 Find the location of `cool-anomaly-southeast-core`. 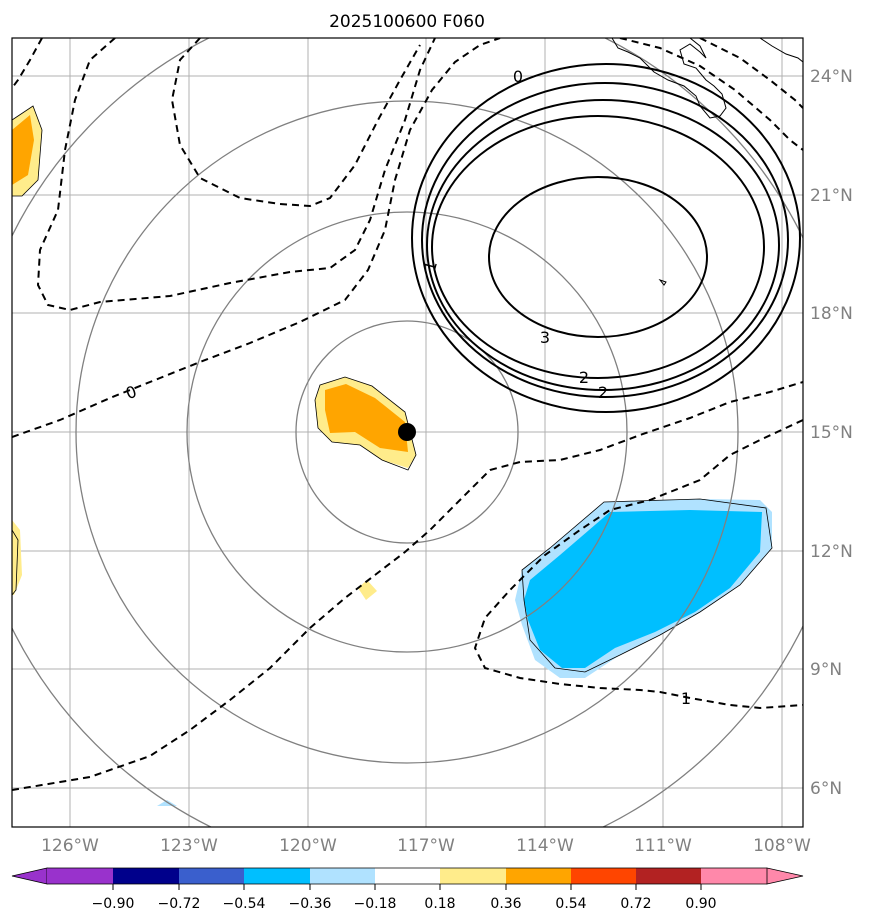

cool-anomaly-southeast-core is located at coordinates (643, 589).